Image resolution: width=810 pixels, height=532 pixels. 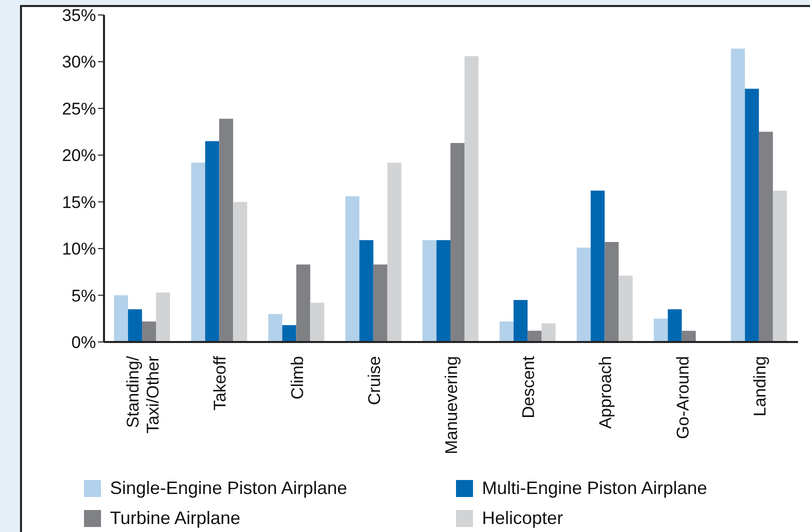 I want to click on legend-label: Single-Engine Piston Airplane, so click(x=229, y=488).